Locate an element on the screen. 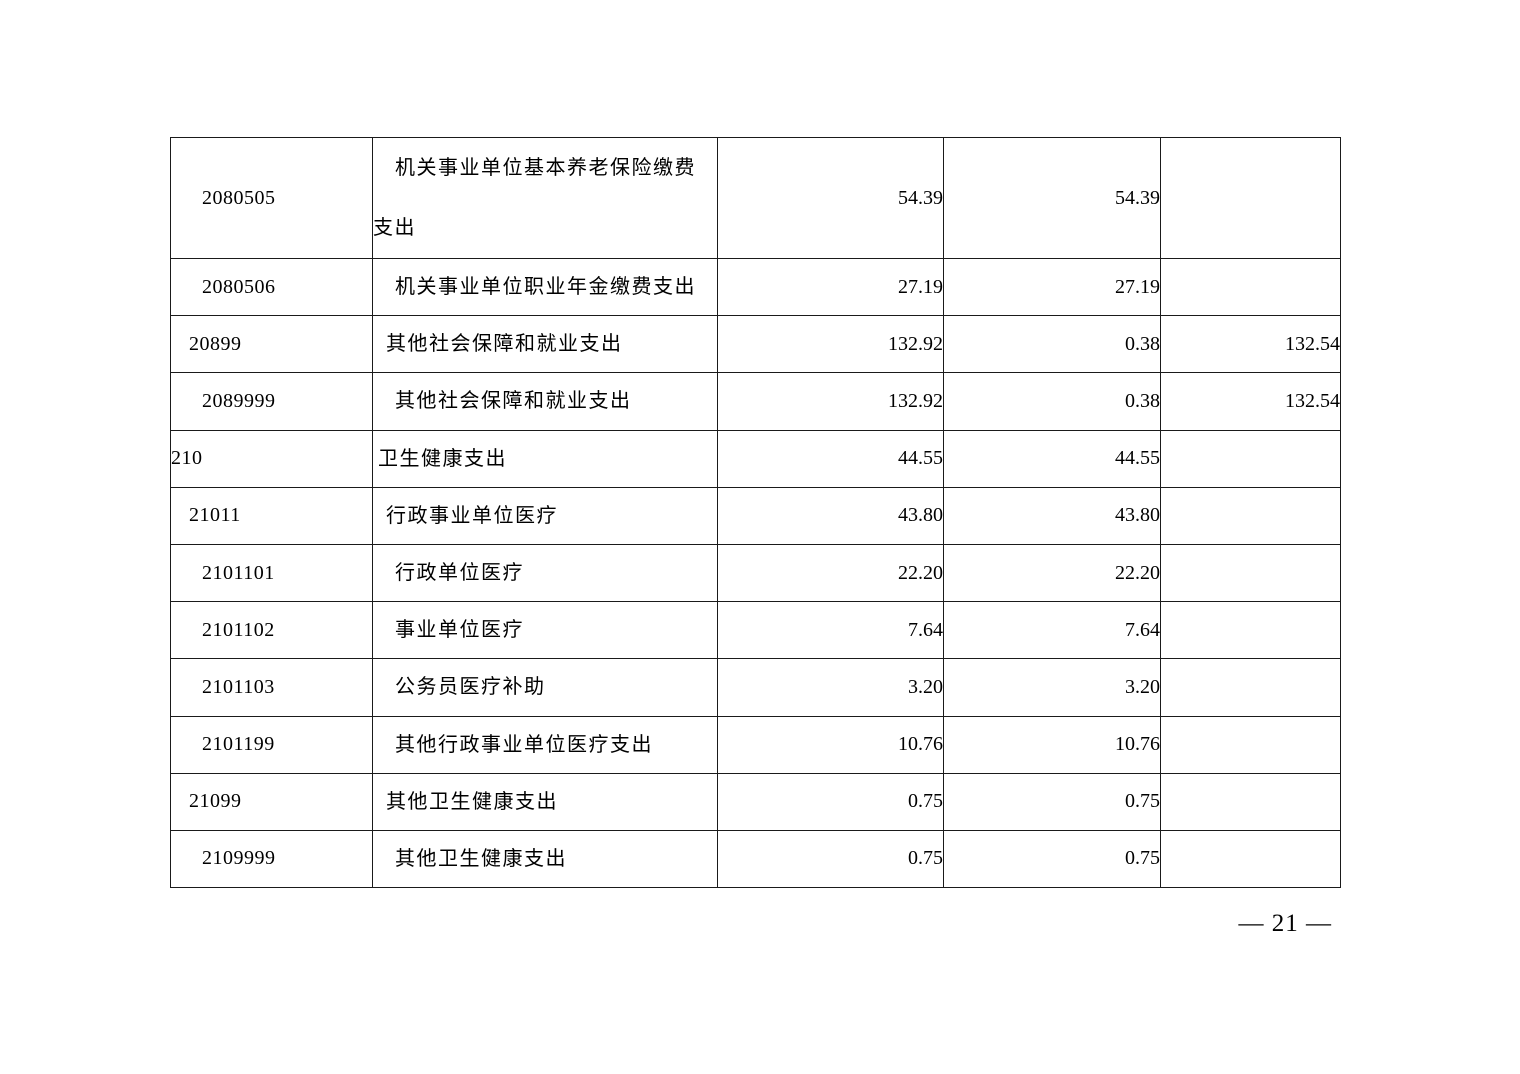 The height and width of the screenshot is (1074, 1520). table-row: 210 卫生健康支出 44.55 44.55 is located at coordinates (755, 458).